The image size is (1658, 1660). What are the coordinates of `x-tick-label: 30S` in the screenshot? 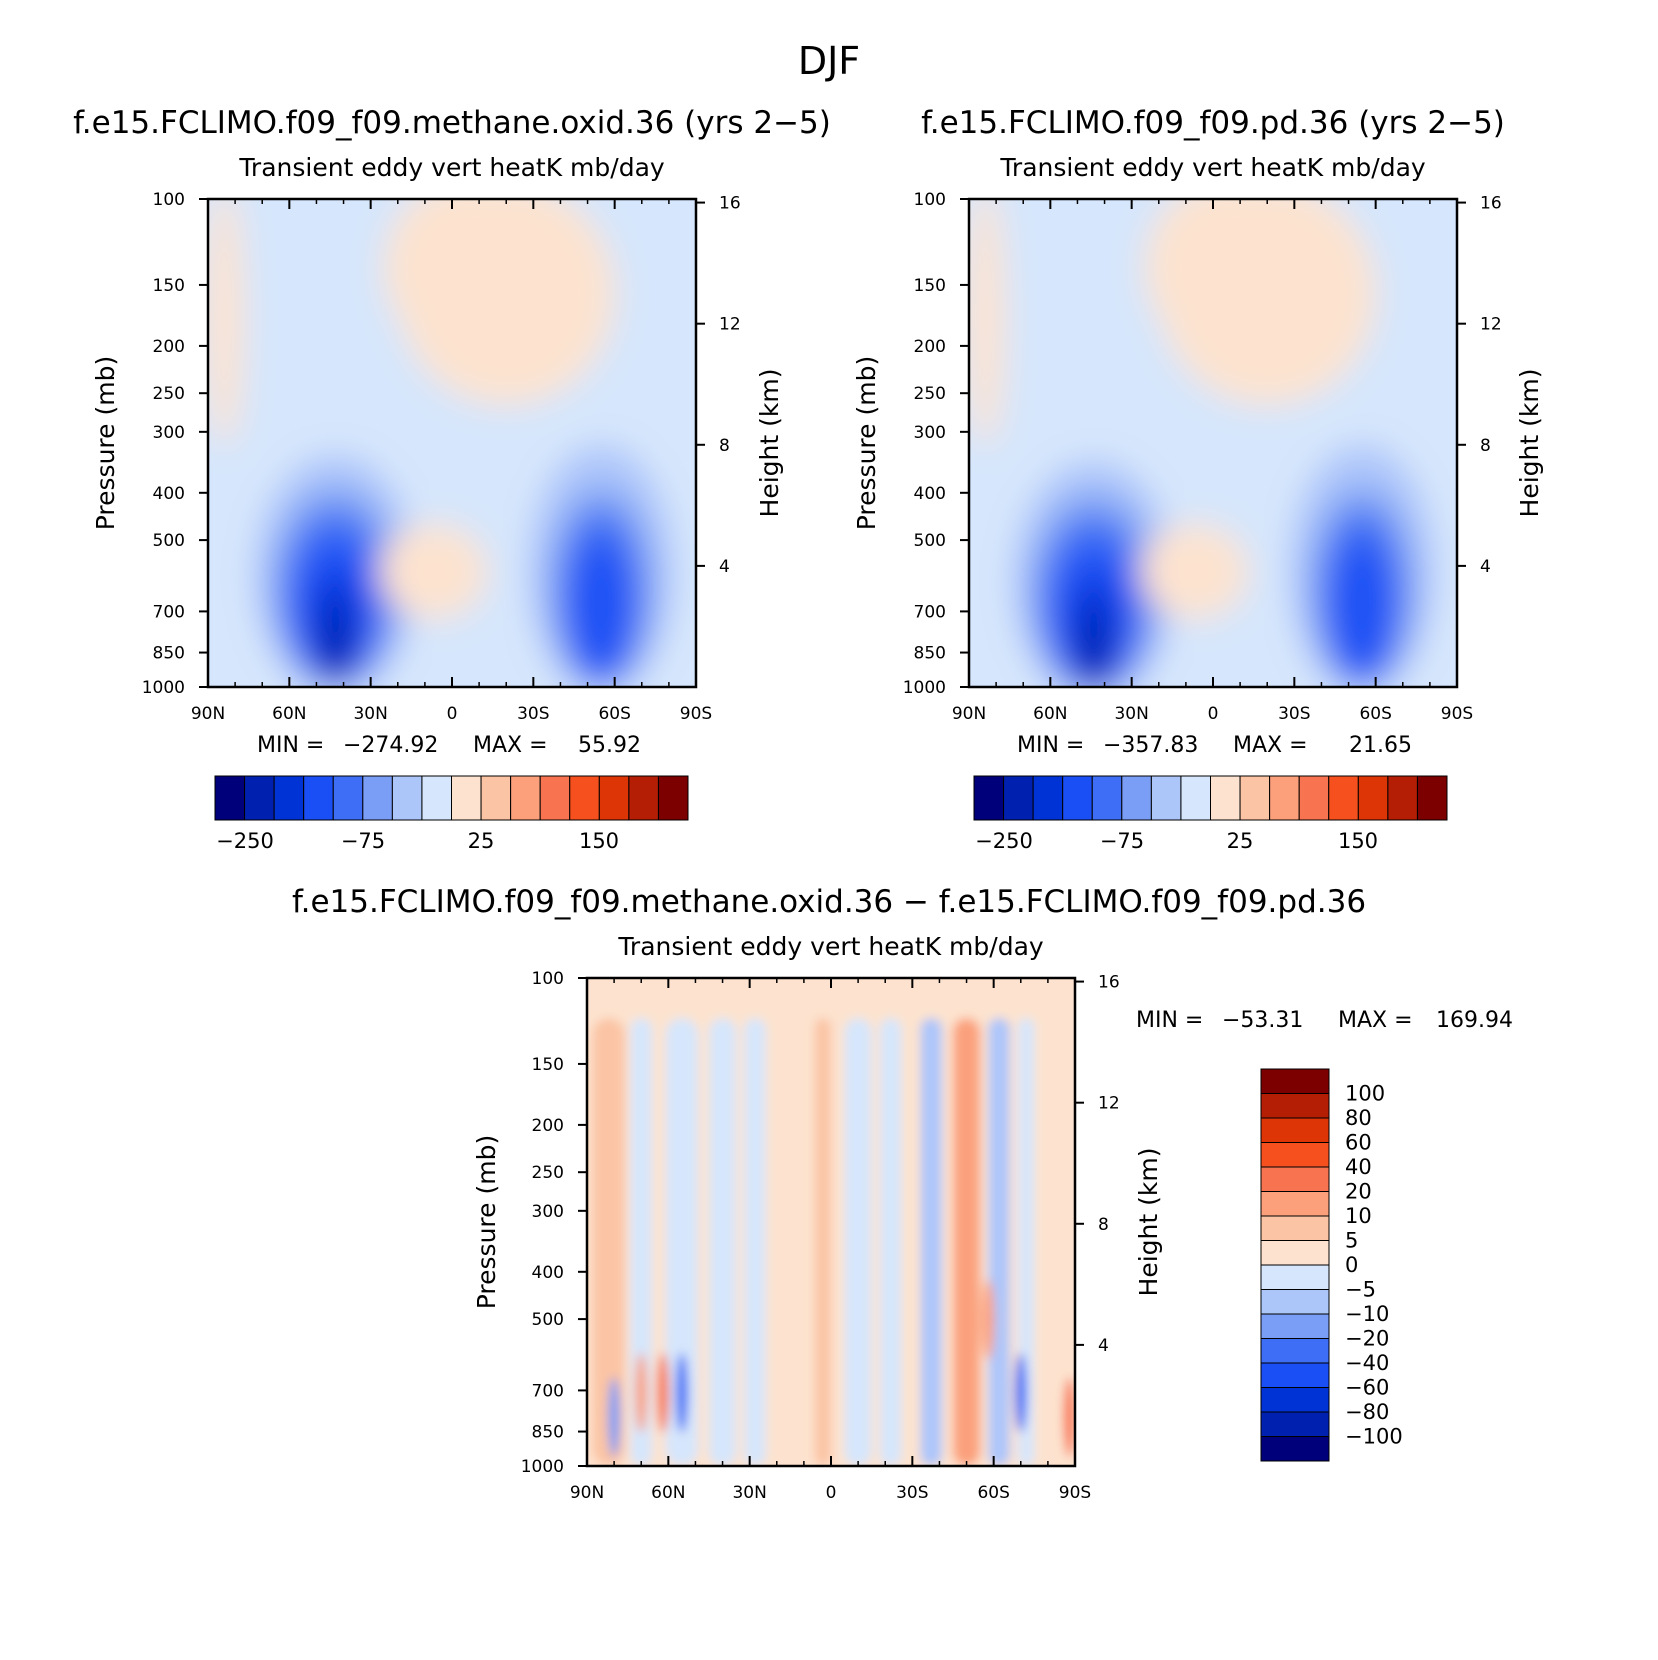 It's located at (912, 1493).